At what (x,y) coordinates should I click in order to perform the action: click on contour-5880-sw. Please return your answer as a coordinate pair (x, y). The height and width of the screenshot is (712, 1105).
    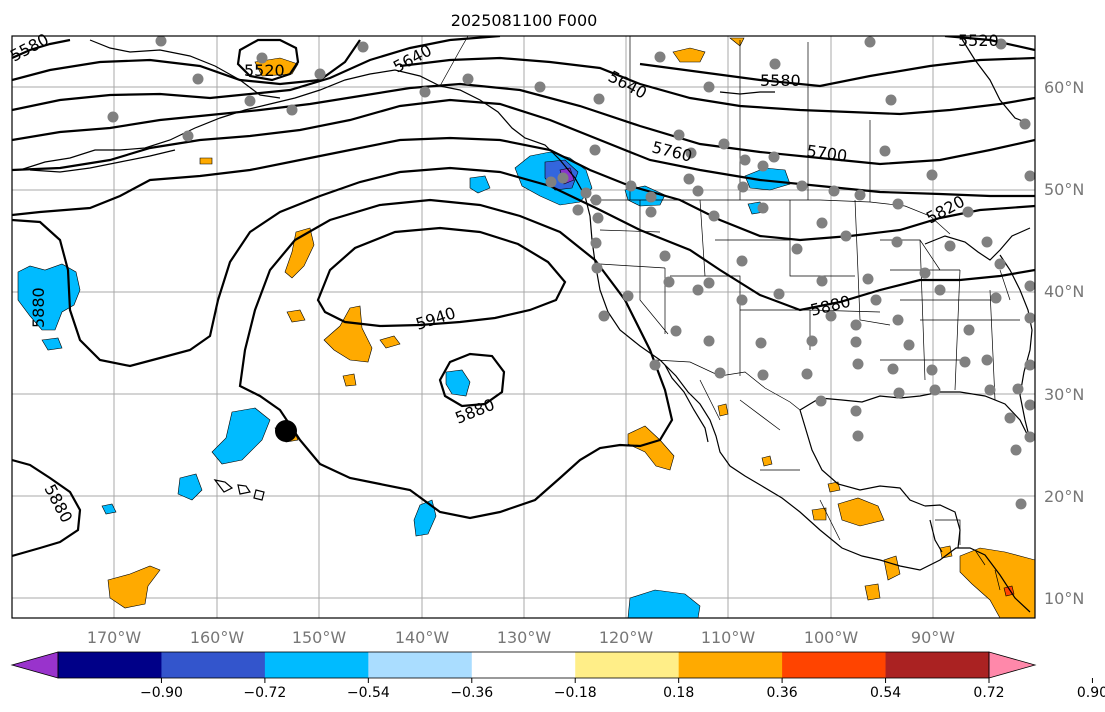
    Looking at the image, I should click on (47, 508).